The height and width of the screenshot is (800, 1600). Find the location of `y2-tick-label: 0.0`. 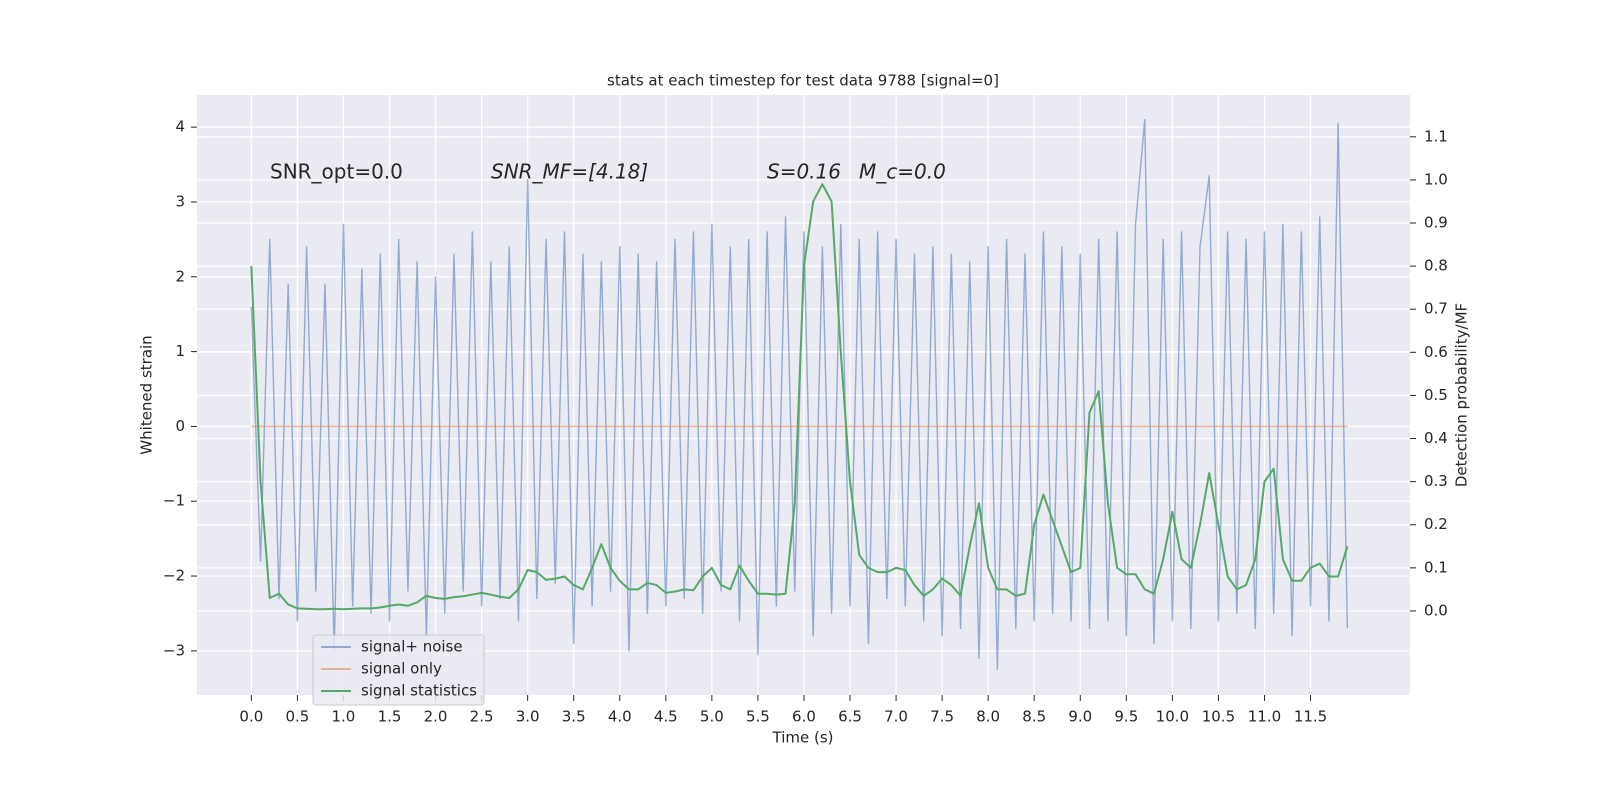

y2-tick-label: 0.0 is located at coordinates (1436, 610).